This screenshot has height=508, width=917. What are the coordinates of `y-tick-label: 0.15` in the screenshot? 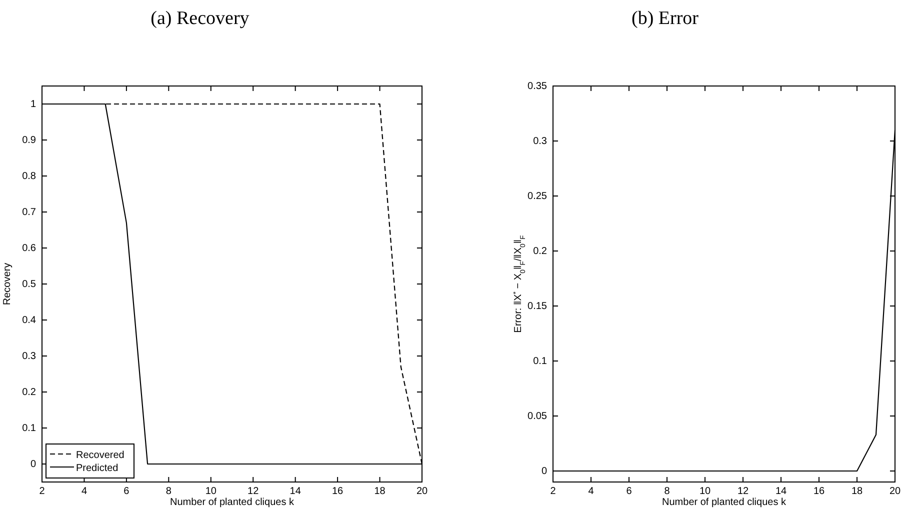 It's located at (538, 306).